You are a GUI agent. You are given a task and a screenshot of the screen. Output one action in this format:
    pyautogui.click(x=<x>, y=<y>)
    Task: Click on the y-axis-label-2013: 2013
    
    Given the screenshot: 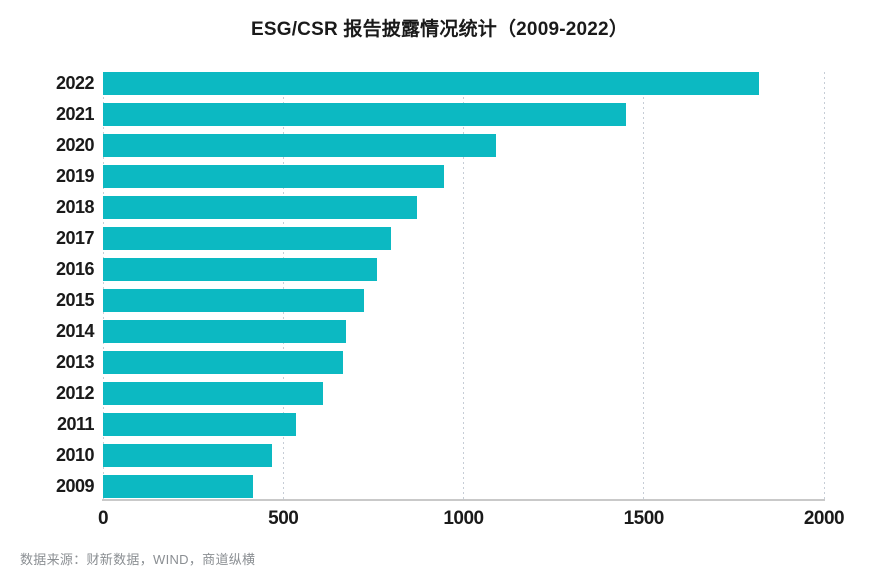 What is the action you would take?
    pyautogui.click(x=75, y=362)
    